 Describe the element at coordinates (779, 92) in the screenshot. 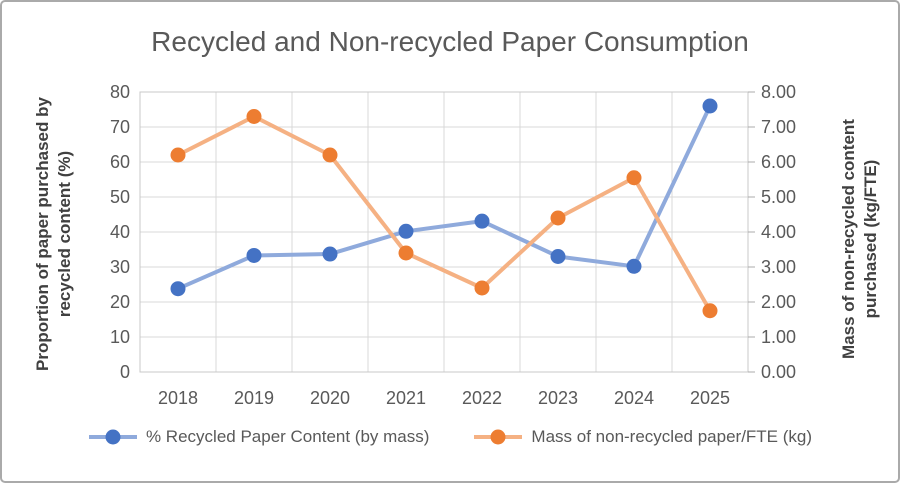

I see `right-axis-tick-label: 8.00` at that location.